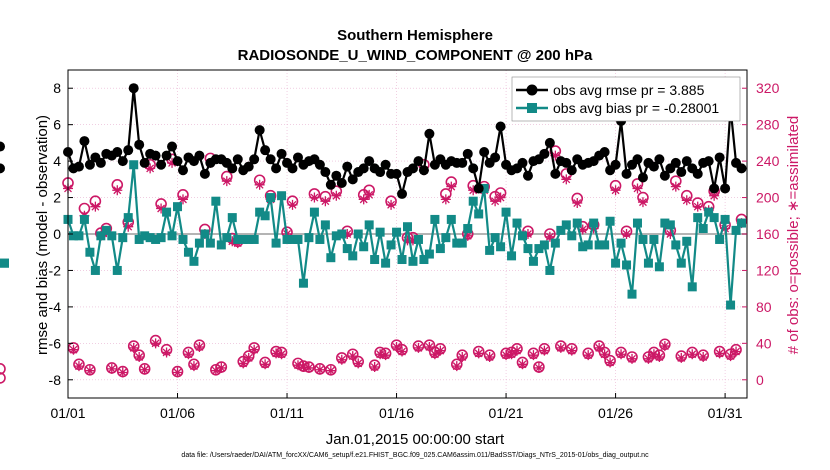  Describe the element at coordinates (768, 234) in the screenshot. I see `y-right-tick-label: 160` at that location.